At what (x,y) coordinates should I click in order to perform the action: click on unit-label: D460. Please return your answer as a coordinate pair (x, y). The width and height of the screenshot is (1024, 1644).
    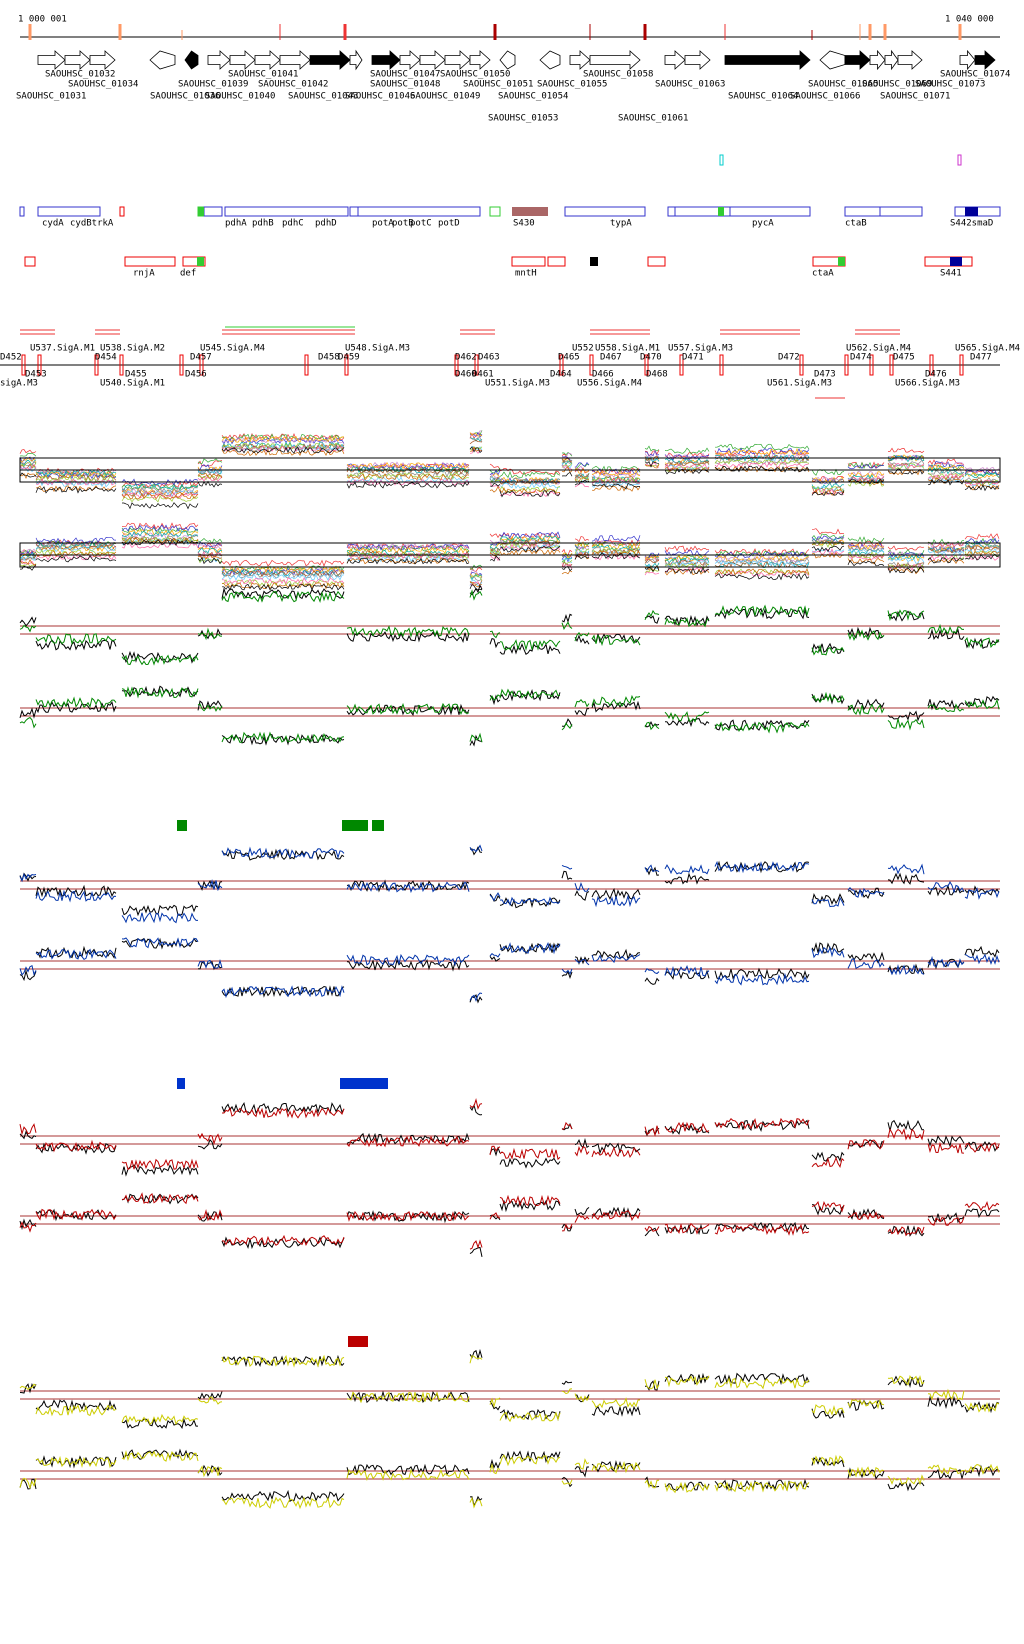
    Looking at the image, I should click on (466, 375).